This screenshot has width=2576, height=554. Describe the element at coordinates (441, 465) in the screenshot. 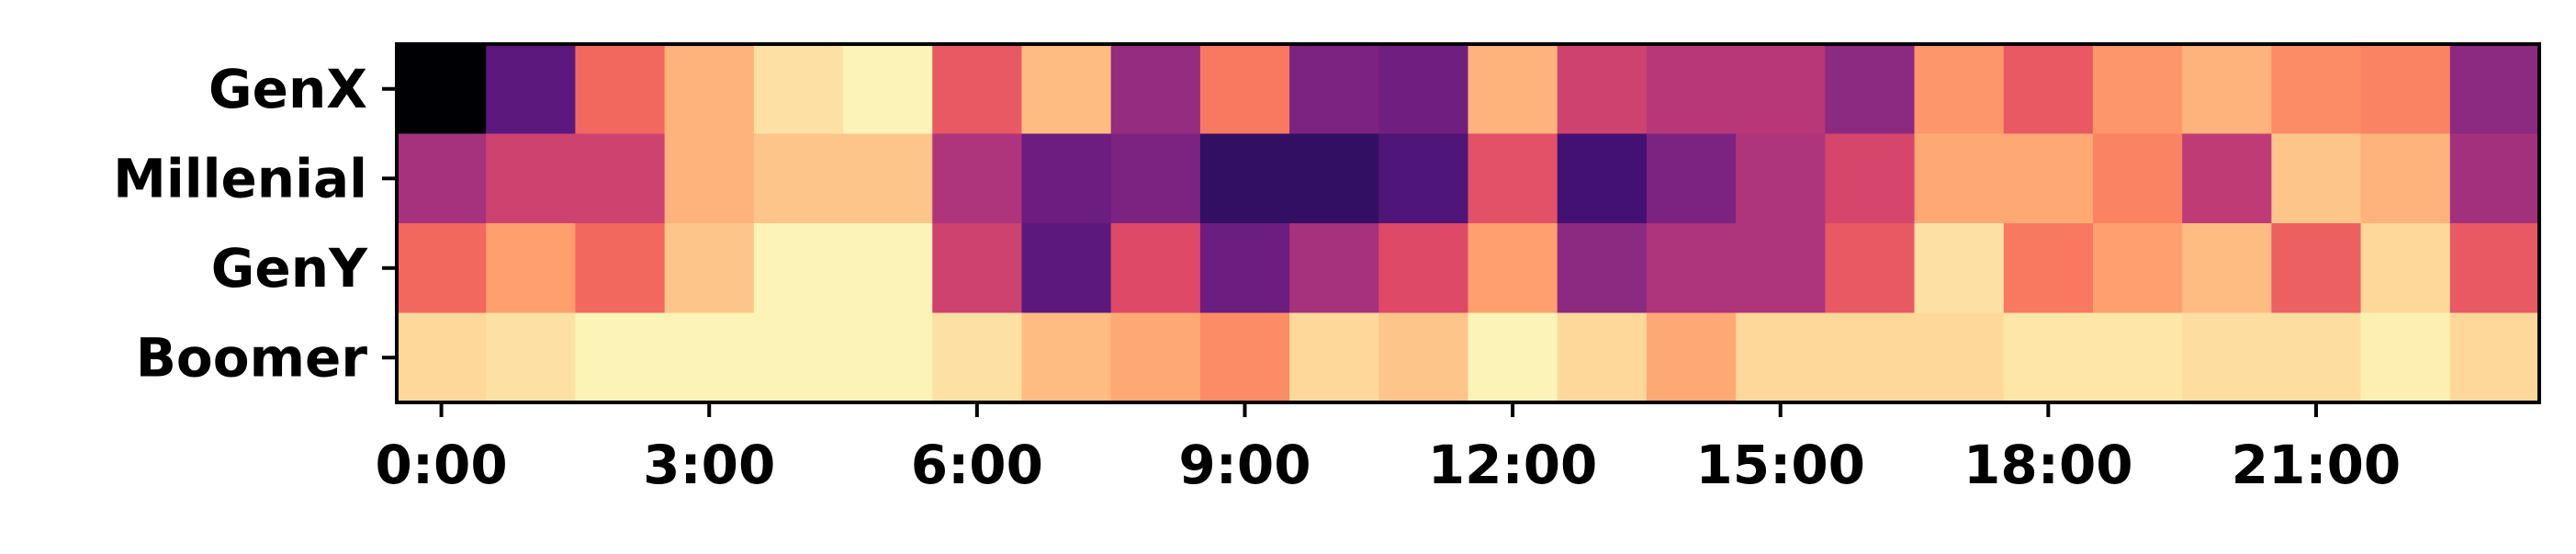

I see `x-tick-label: 0:00` at that location.